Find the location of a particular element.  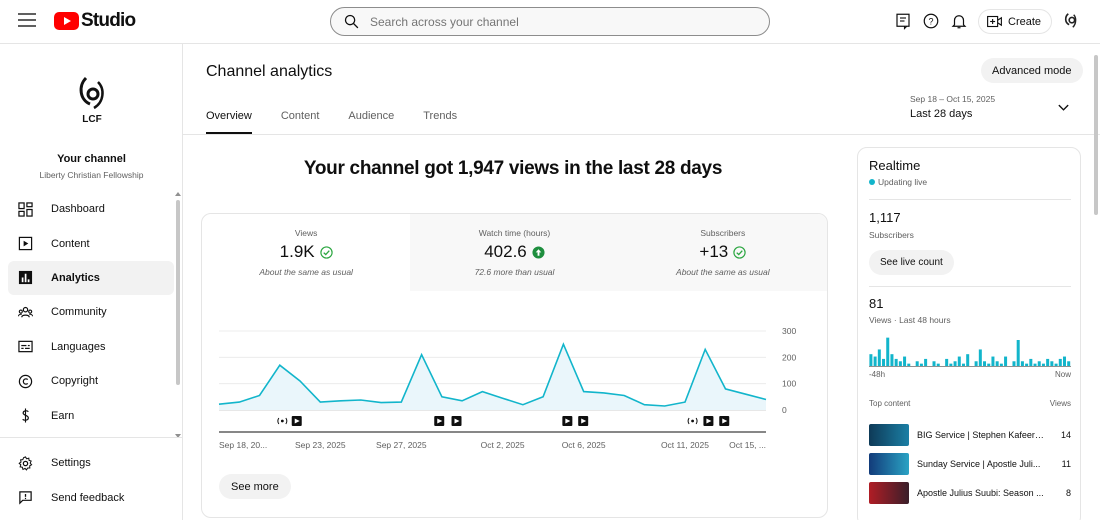

realtime-views-label: Views · Last 48 hours is located at coordinates (910, 320).